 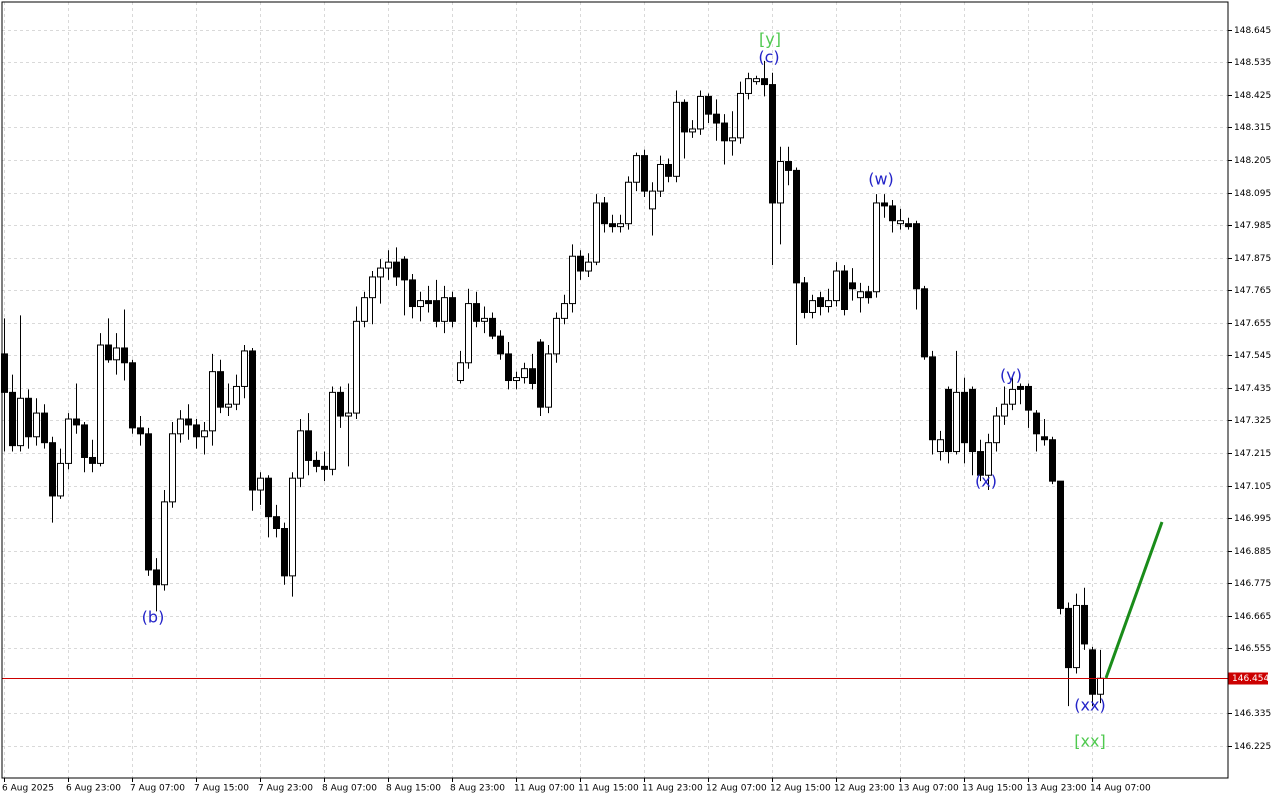 What do you see at coordinates (1252, 324) in the screenshot?
I see `y-tick-label: 147.655` at bounding box center [1252, 324].